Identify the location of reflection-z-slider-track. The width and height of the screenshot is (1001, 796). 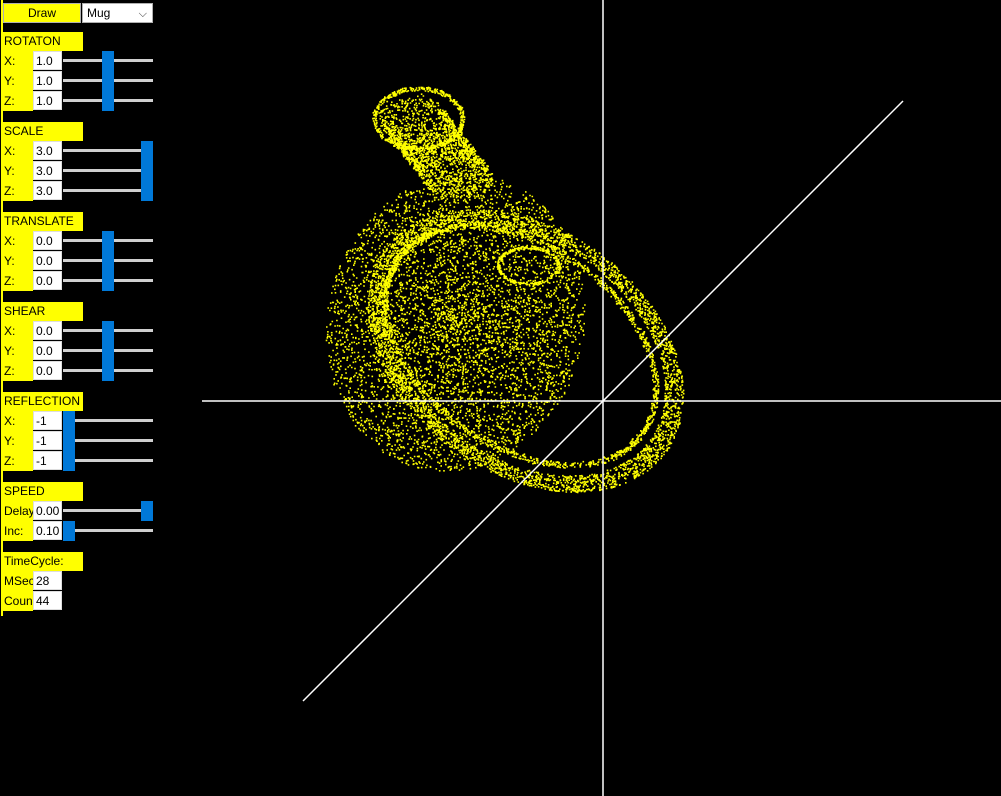
(108, 460).